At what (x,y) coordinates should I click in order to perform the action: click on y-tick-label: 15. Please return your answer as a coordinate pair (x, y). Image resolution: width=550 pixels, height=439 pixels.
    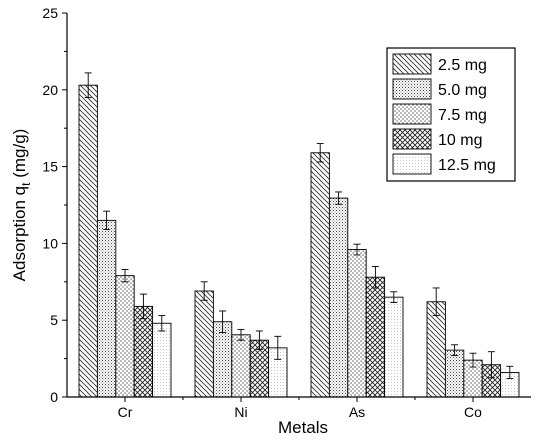
    Looking at the image, I should click on (50, 167).